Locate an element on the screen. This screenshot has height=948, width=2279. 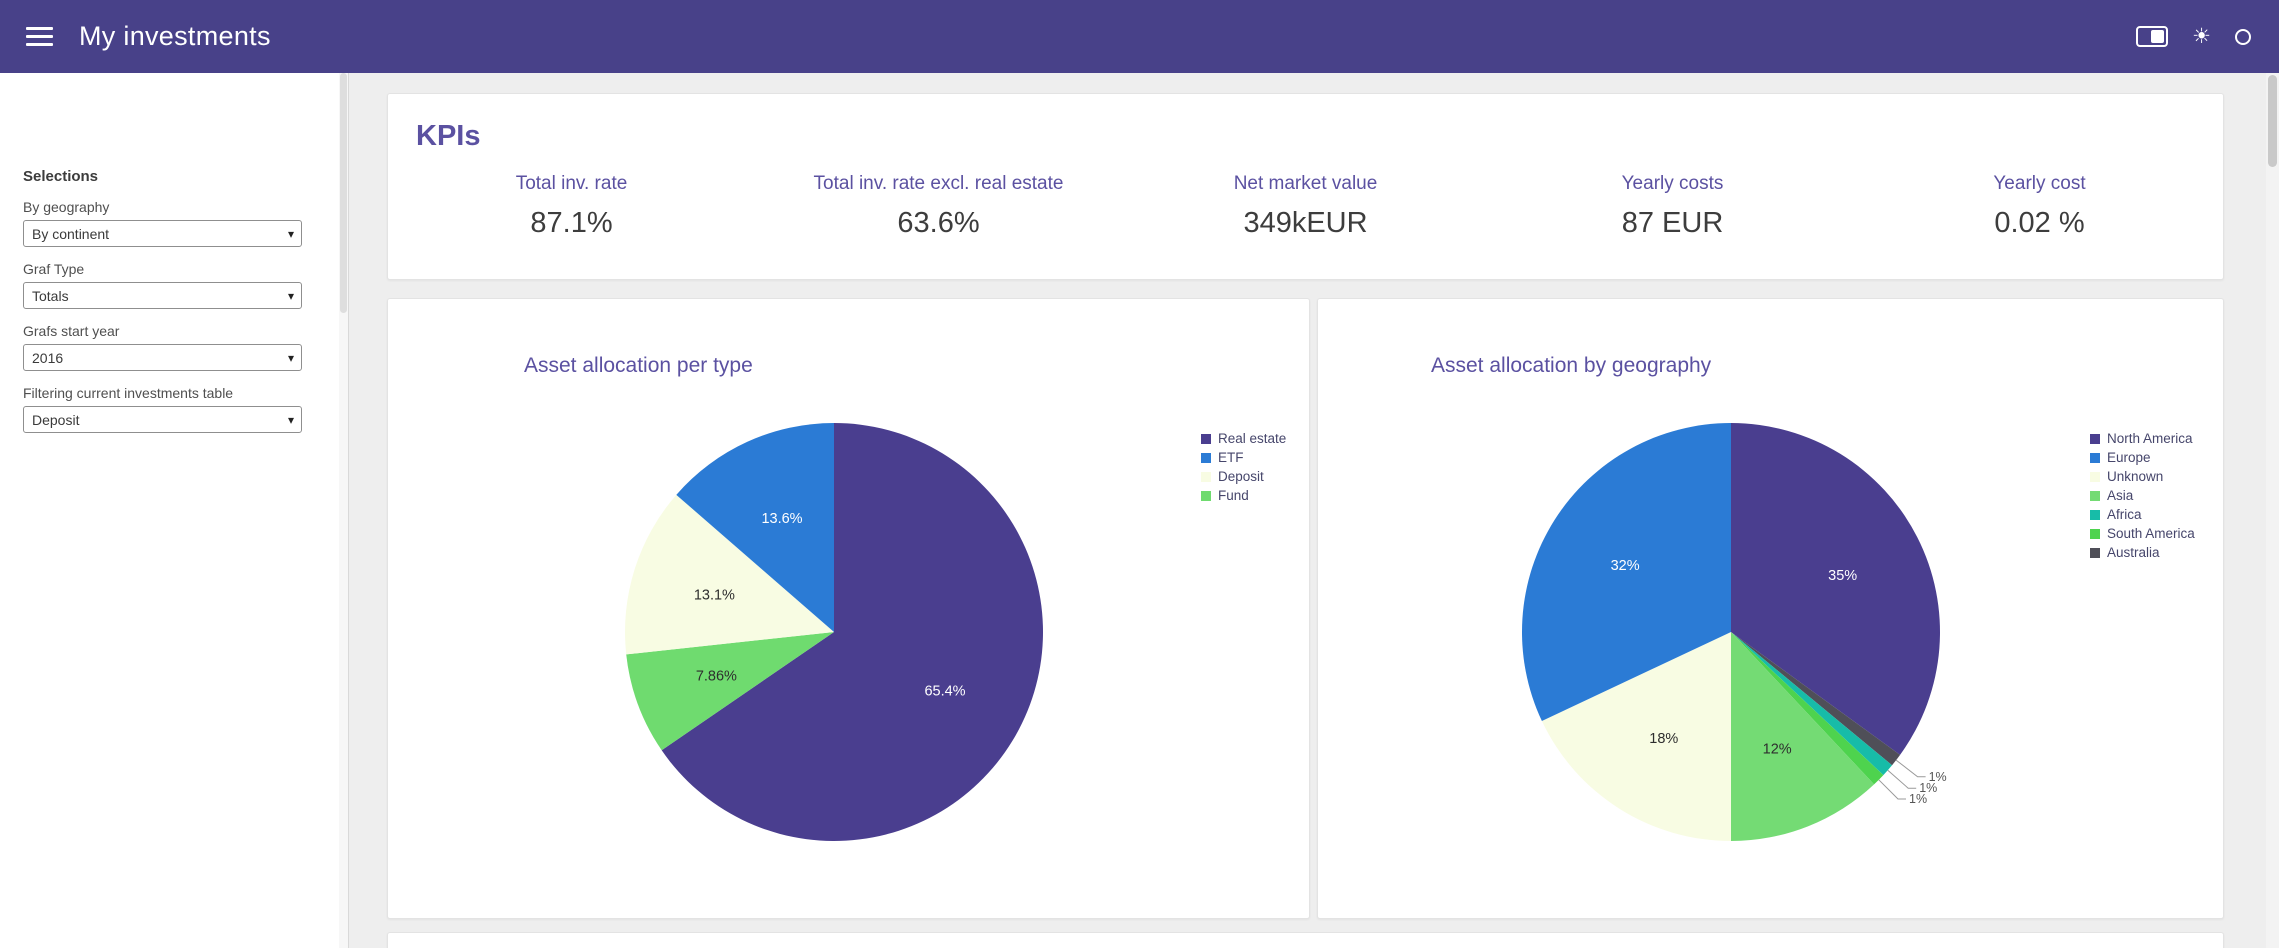
sidebar-heading: Selections is located at coordinates (61, 176).